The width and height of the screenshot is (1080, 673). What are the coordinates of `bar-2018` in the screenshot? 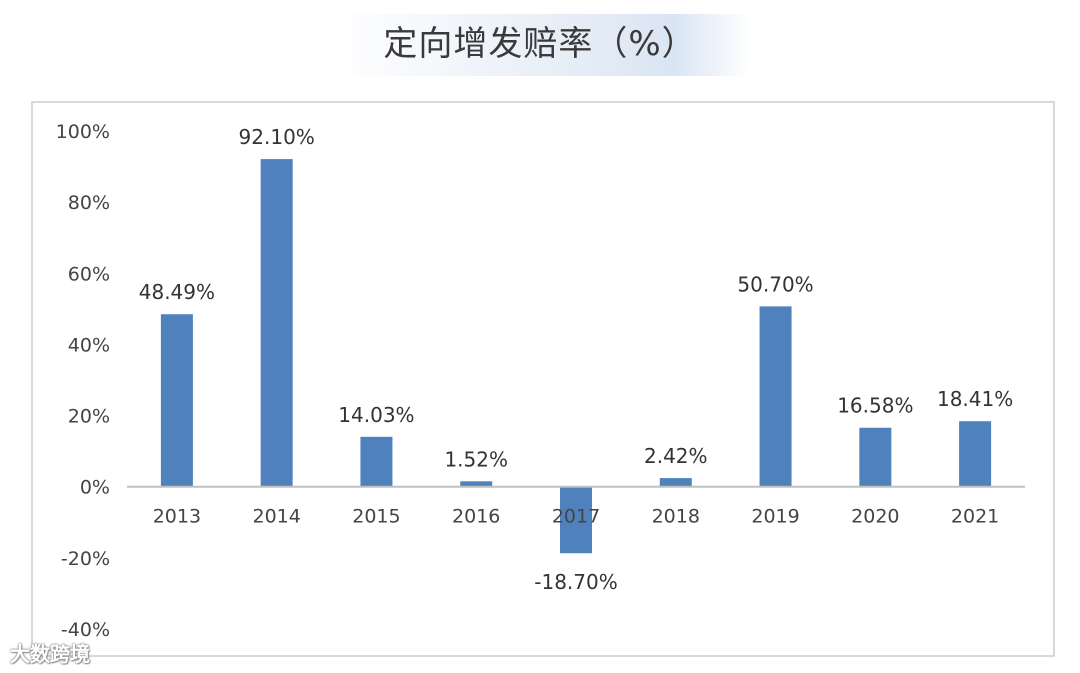 It's located at (675, 482).